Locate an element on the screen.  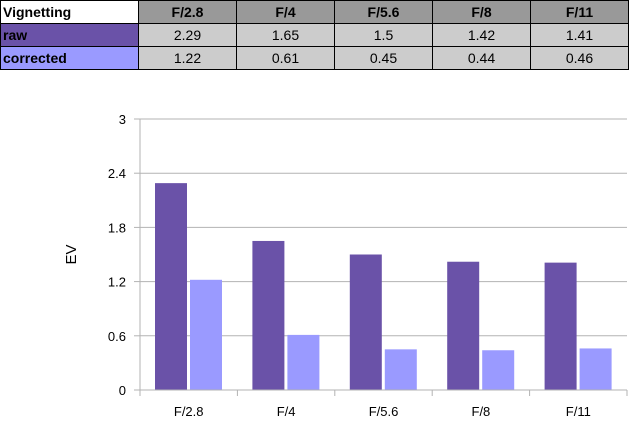
row-label-corrected: corrected is located at coordinates (69, 58).